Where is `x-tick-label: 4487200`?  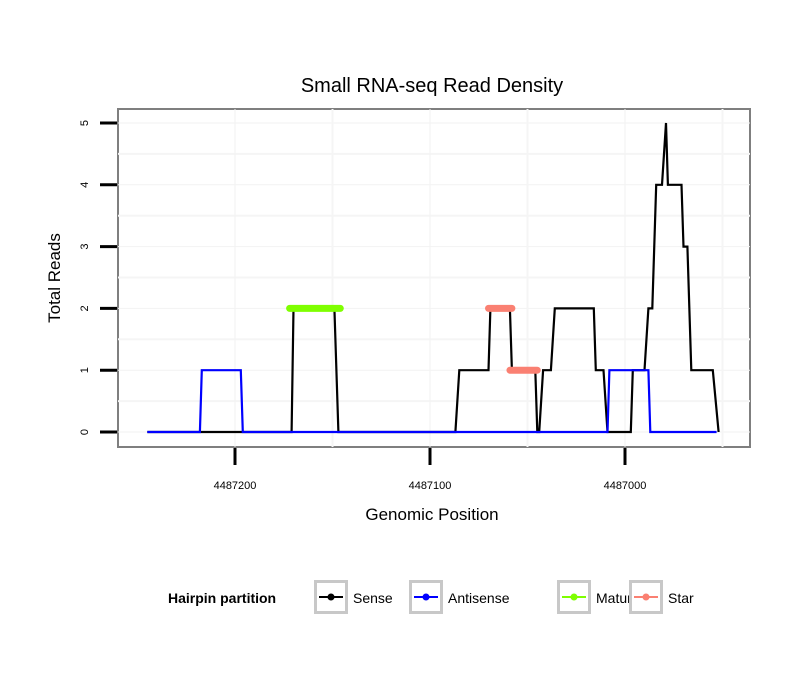 x-tick-label: 4487200 is located at coordinates (235, 486).